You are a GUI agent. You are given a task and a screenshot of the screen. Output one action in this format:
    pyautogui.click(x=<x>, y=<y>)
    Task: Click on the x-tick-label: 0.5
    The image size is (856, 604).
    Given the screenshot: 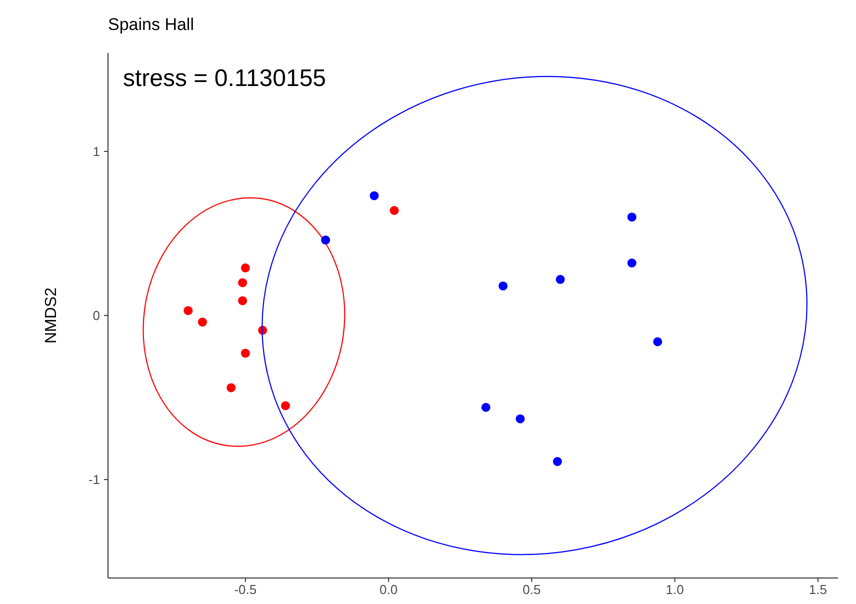 What is the action you would take?
    pyautogui.click(x=531, y=589)
    